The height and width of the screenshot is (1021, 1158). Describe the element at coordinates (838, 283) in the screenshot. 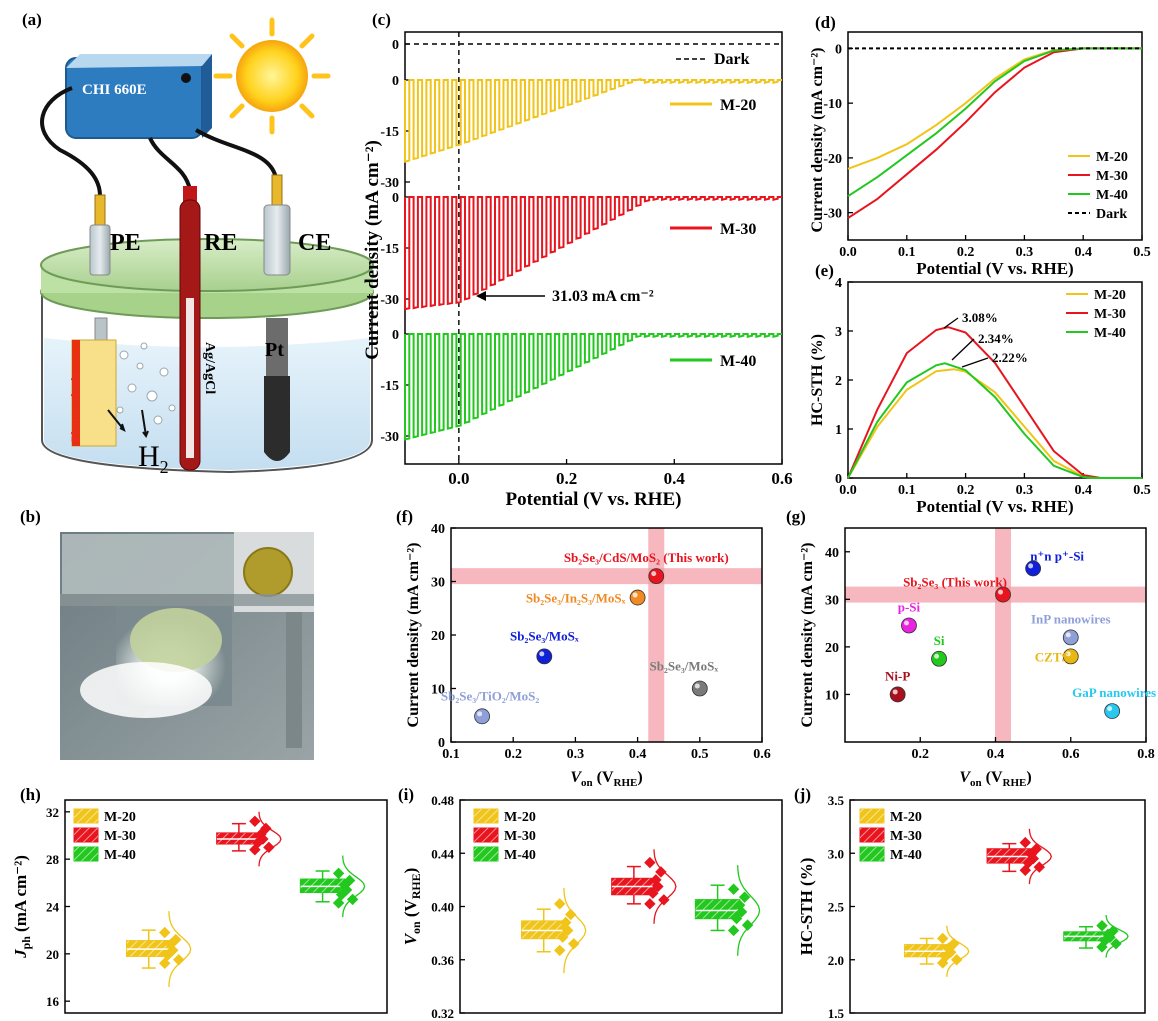

I see `y-tick-label: 4` at that location.